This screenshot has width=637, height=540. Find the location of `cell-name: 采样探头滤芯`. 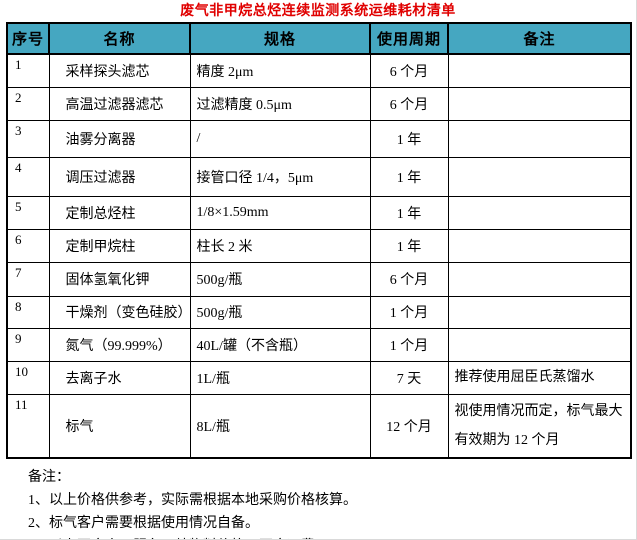

cell-name: 采样探头滤芯 is located at coordinates (119, 70).